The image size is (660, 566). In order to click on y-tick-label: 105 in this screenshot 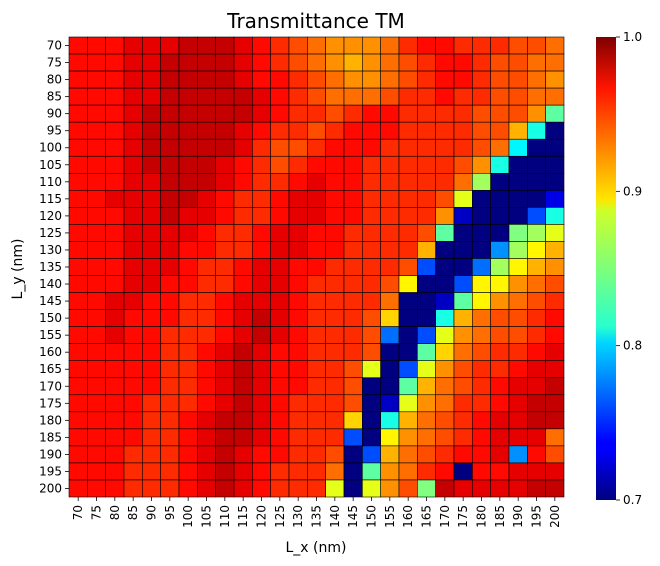, I will do `click(50, 165)`.